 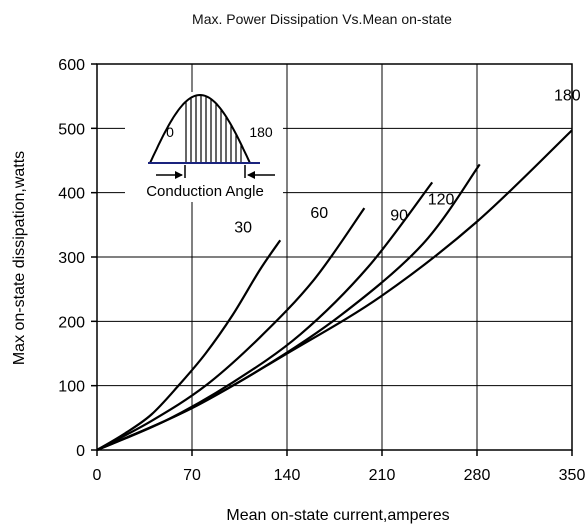 What do you see at coordinates (71, 194) in the screenshot?
I see `y-tick-label: 400` at bounding box center [71, 194].